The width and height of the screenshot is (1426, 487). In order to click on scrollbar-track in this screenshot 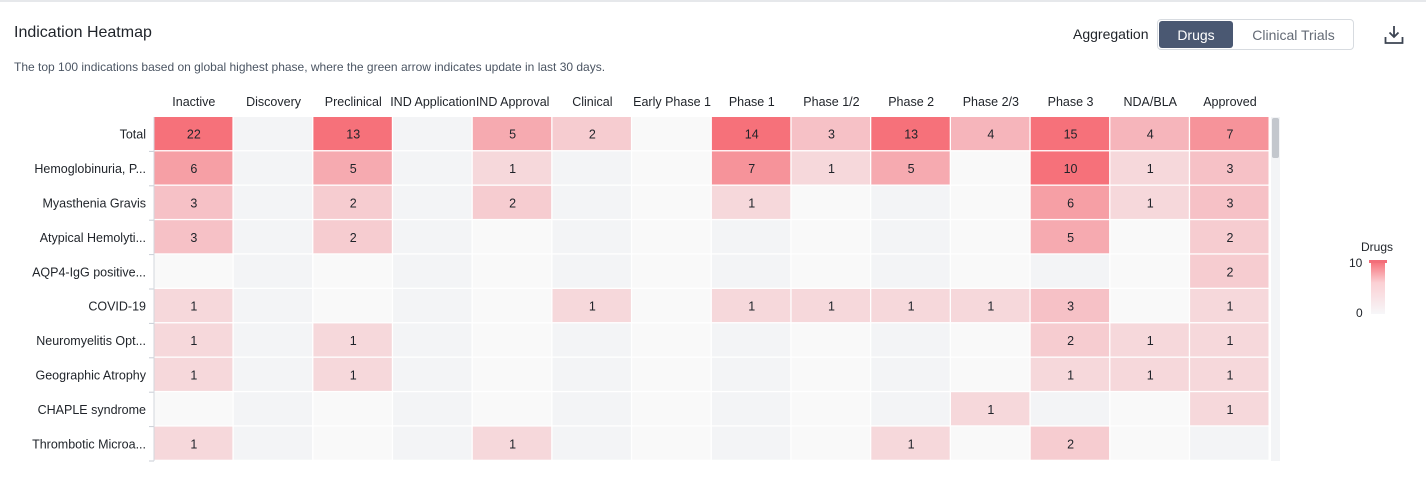, I will do `click(1275, 289)`.